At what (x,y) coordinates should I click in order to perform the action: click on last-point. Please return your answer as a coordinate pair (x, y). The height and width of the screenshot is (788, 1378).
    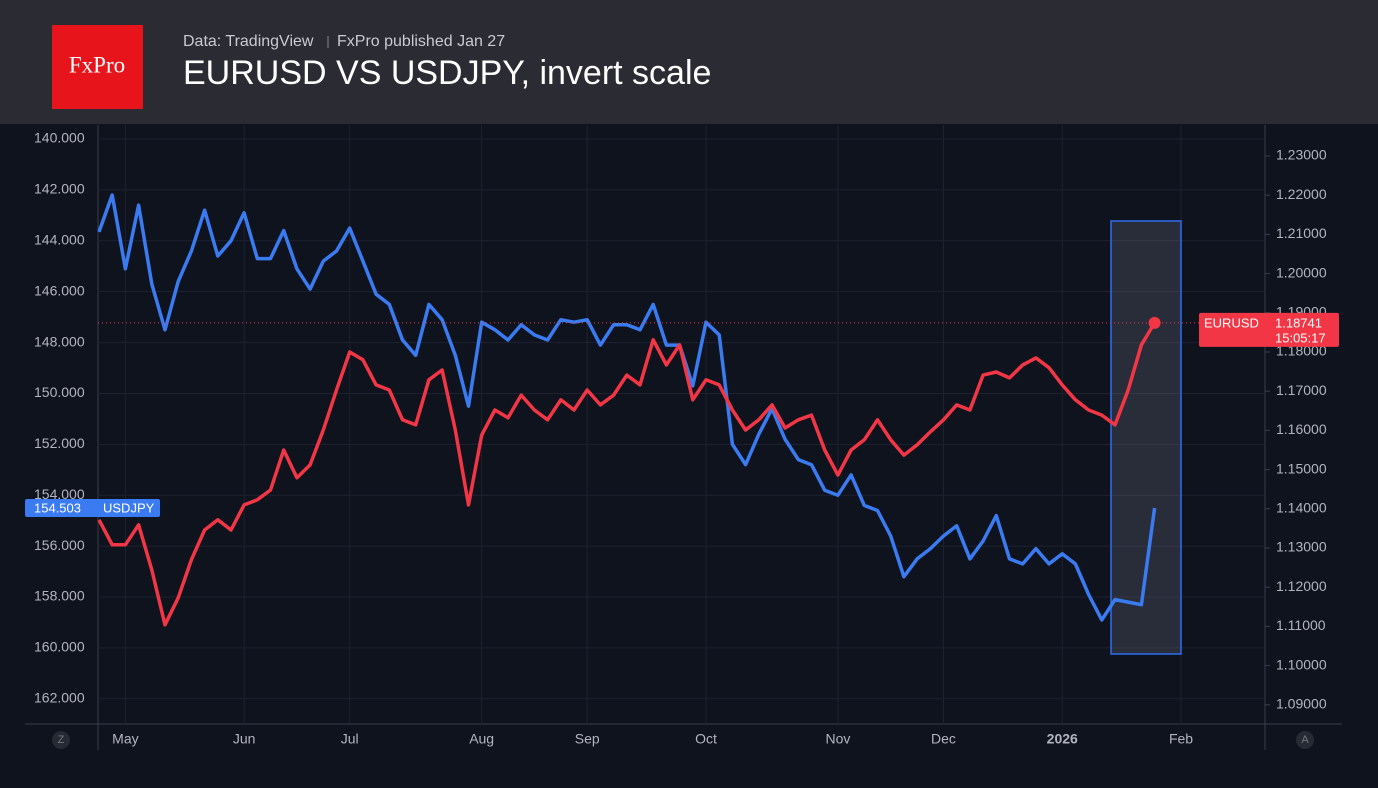
    Looking at the image, I should click on (1154, 322).